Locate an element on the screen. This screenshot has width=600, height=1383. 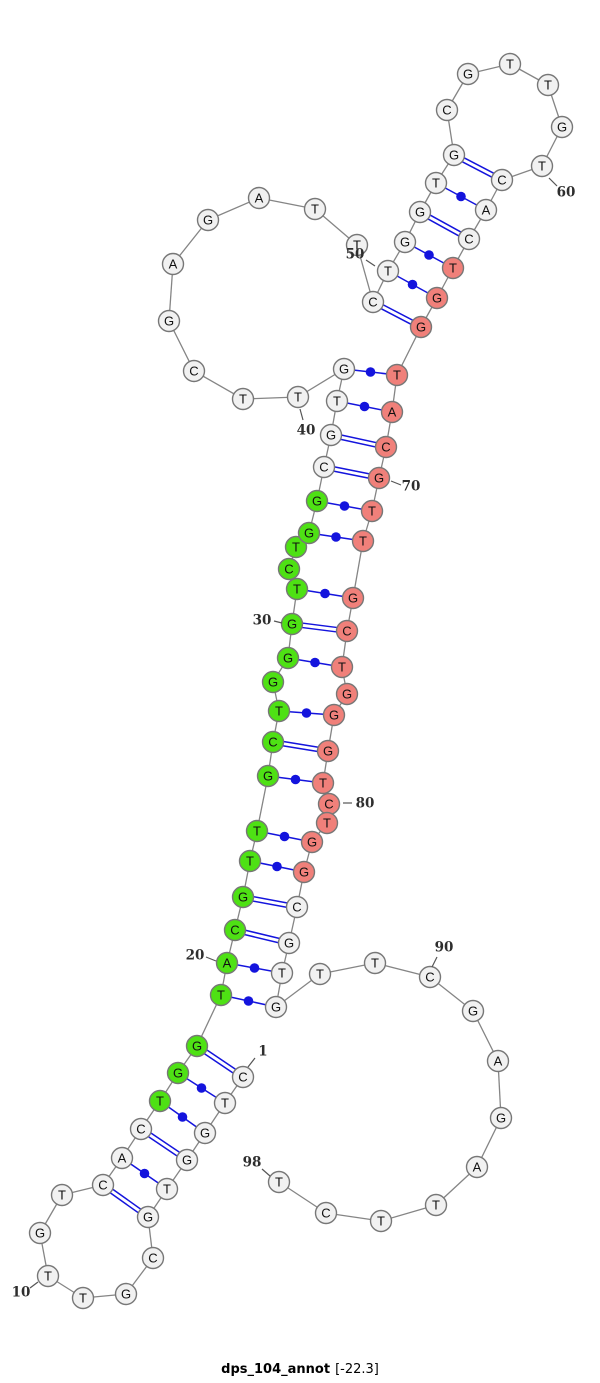
nucleotide-84: C is located at coordinates (297, 907).